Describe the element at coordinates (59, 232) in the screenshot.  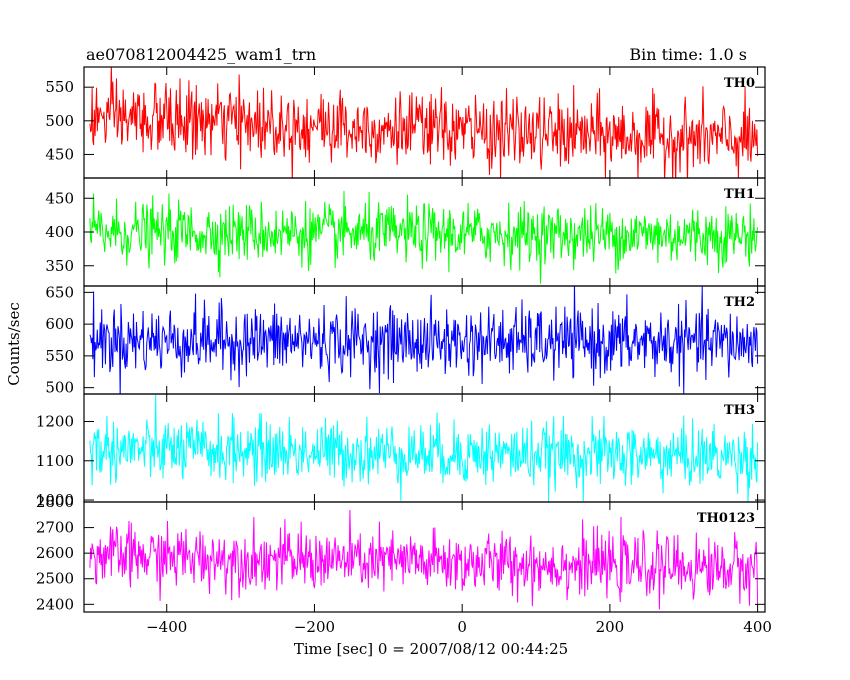
I see `y-tick-label: 400` at that location.